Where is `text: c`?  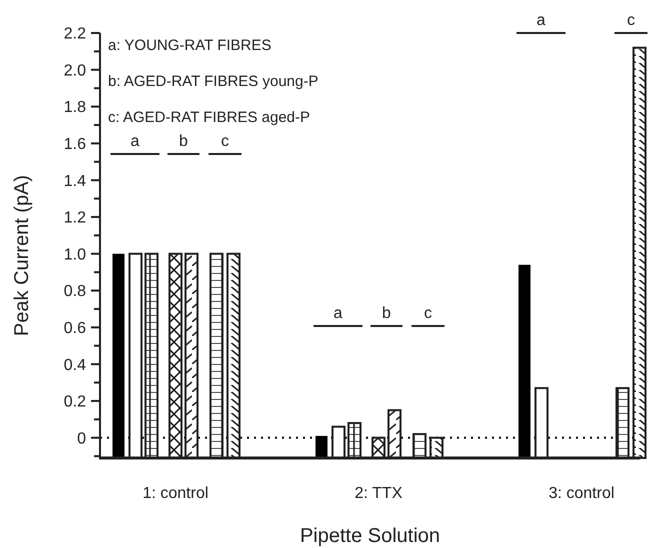
text: c is located at coordinates (631, 20).